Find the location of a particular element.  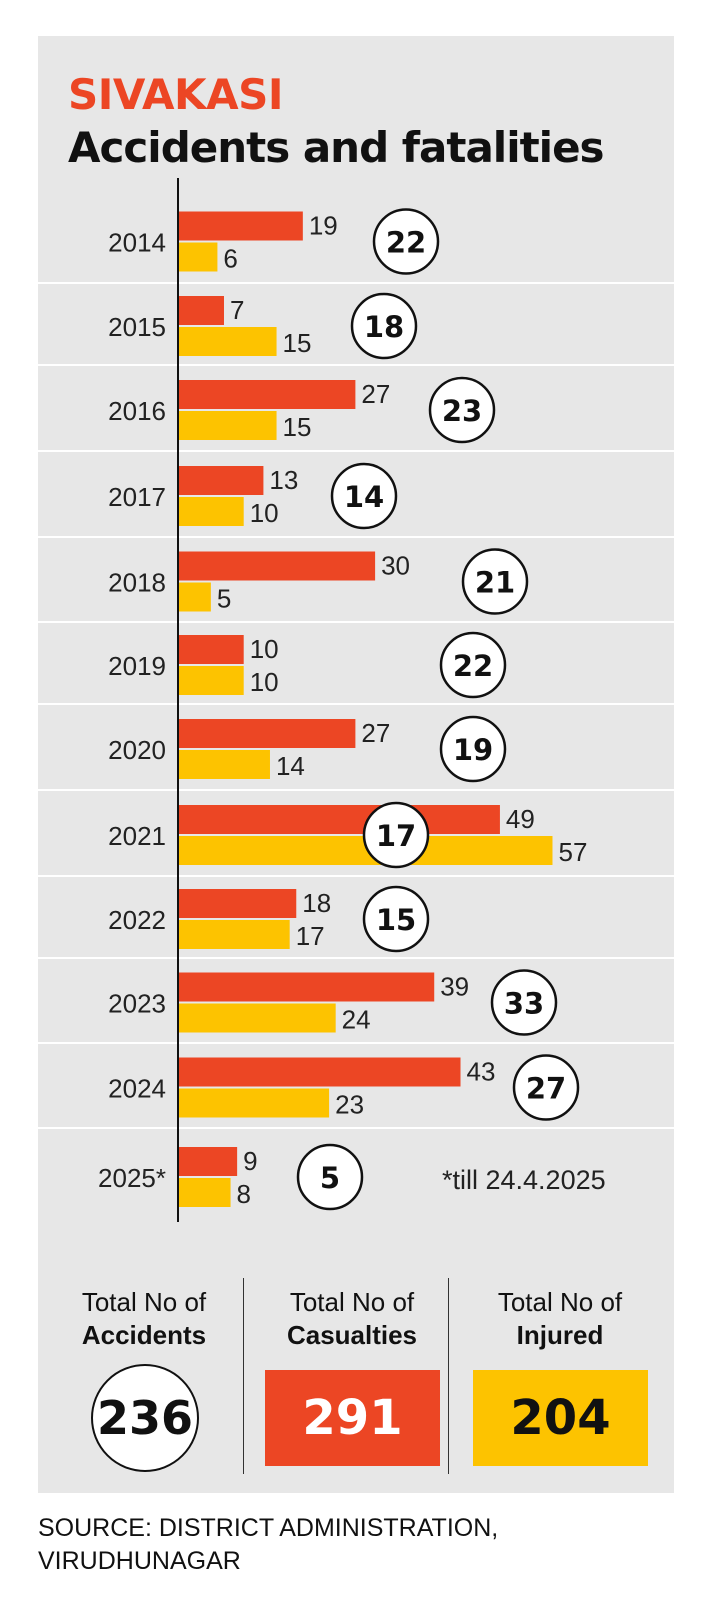

circled-count-label: 15 is located at coordinates (396, 920).